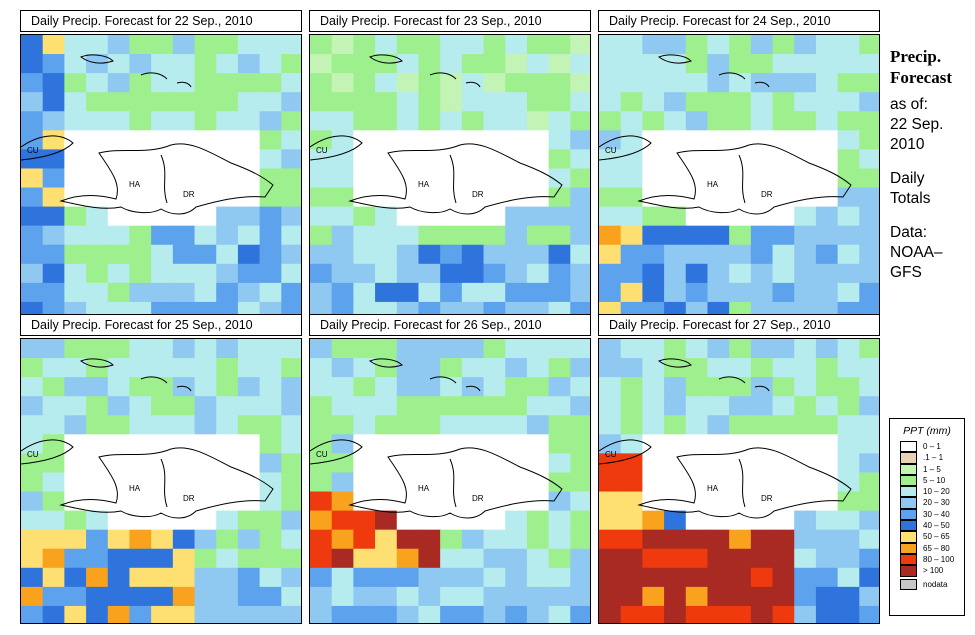 Image resolution: width=975 pixels, height=635 pixels. What do you see at coordinates (927, 548) in the screenshot?
I see `legend-item: 65 – 80` at bounding box center [927, 548].